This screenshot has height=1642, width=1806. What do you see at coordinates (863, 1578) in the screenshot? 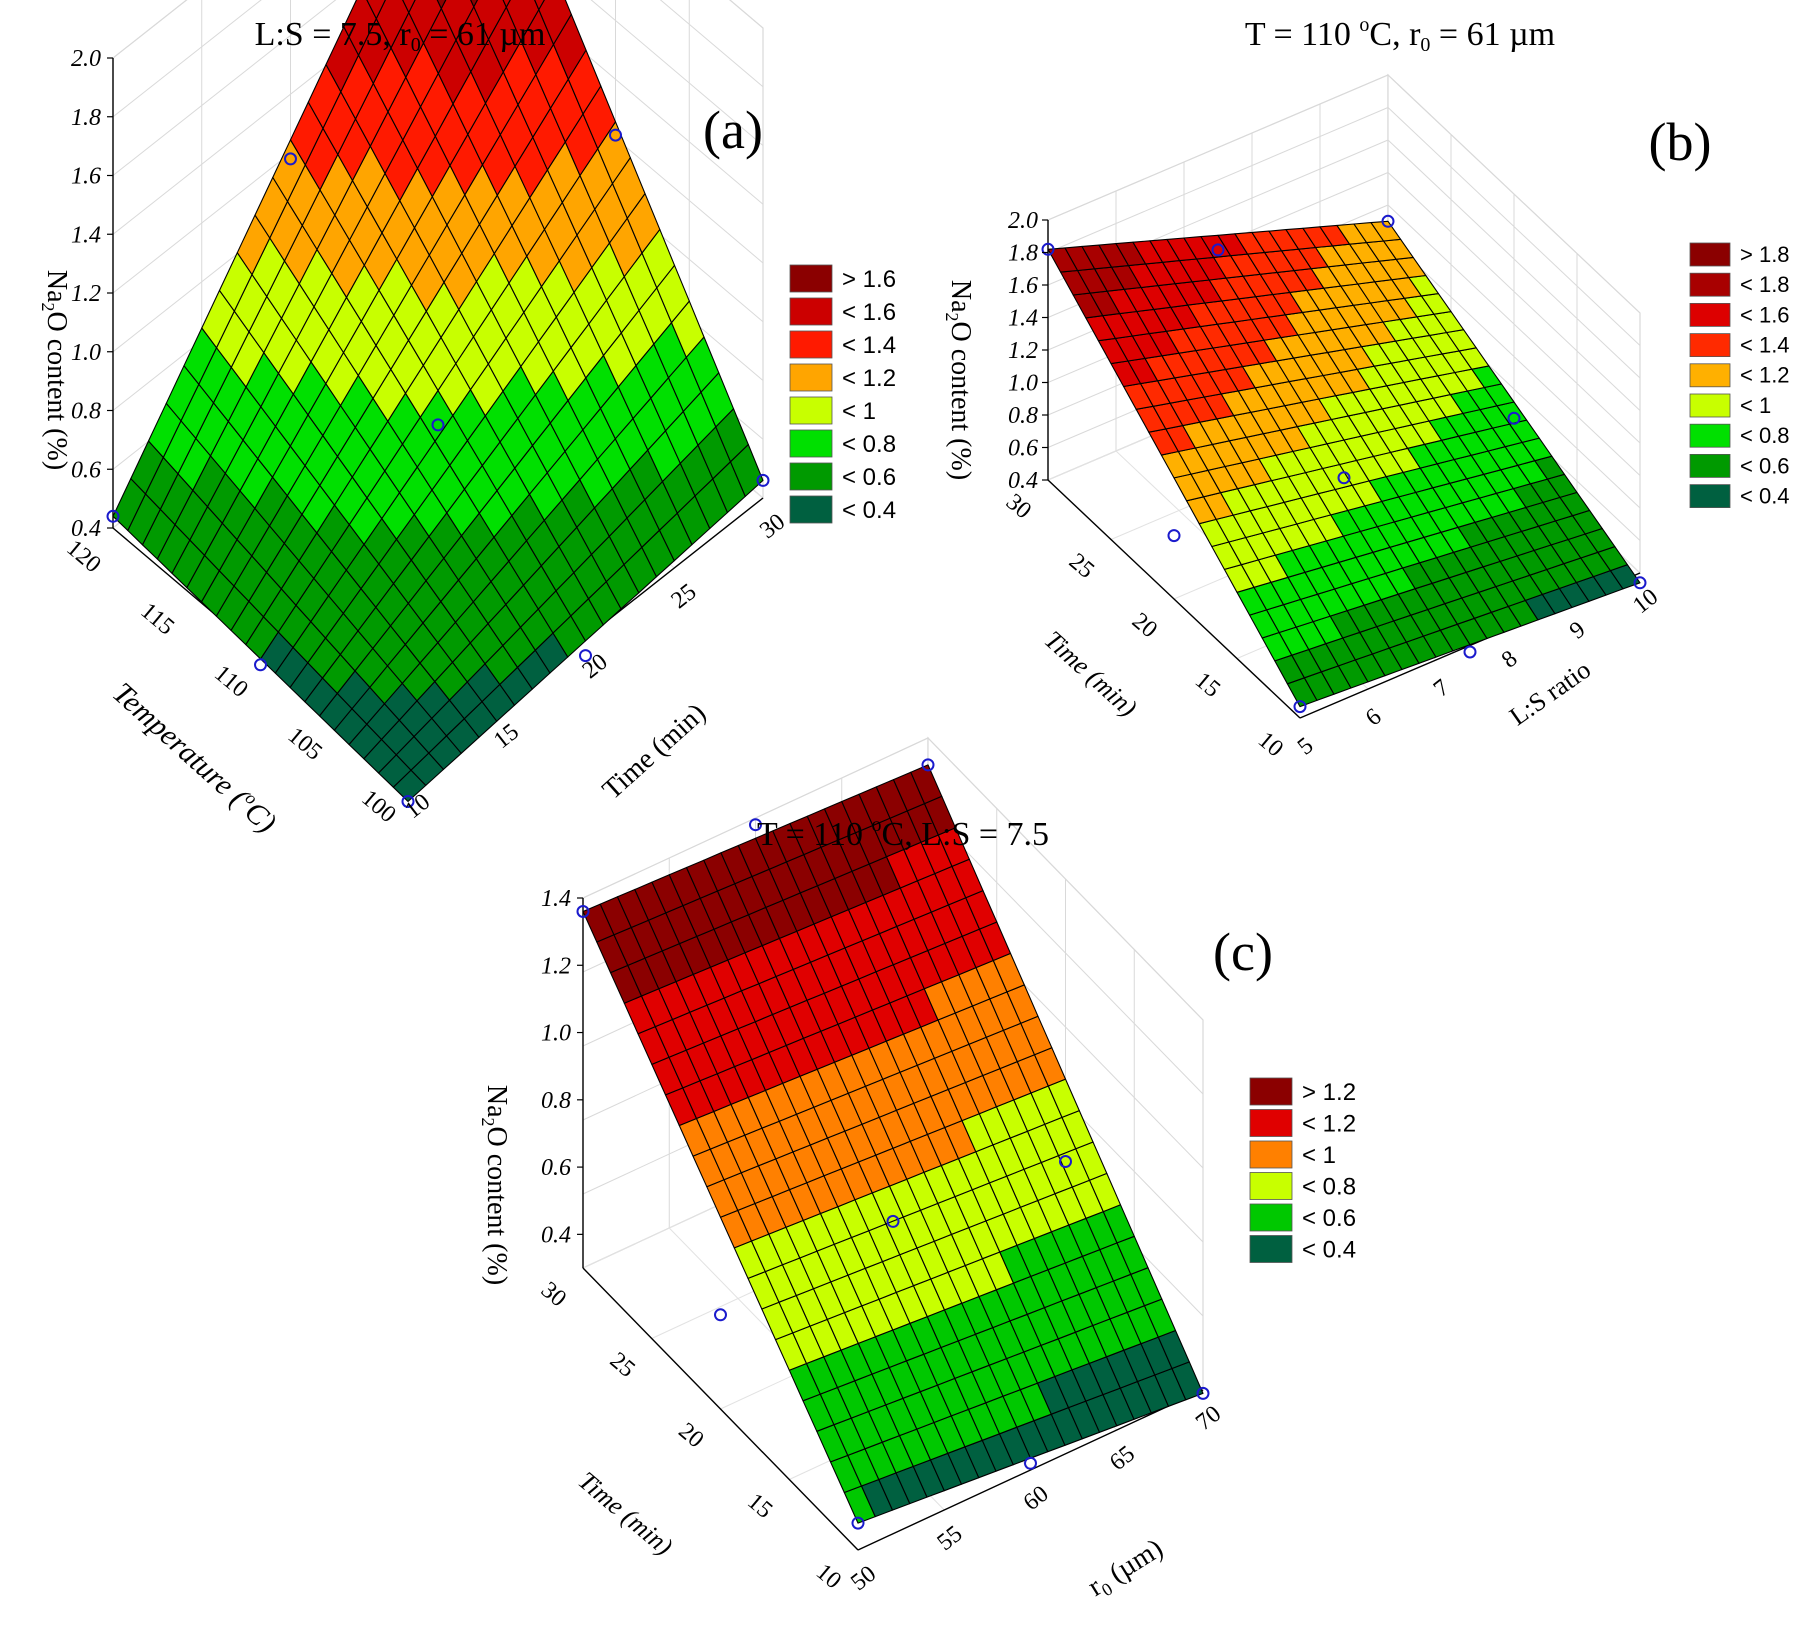
I see `x-tick-label: 50` at bounding box center [863, 1578].